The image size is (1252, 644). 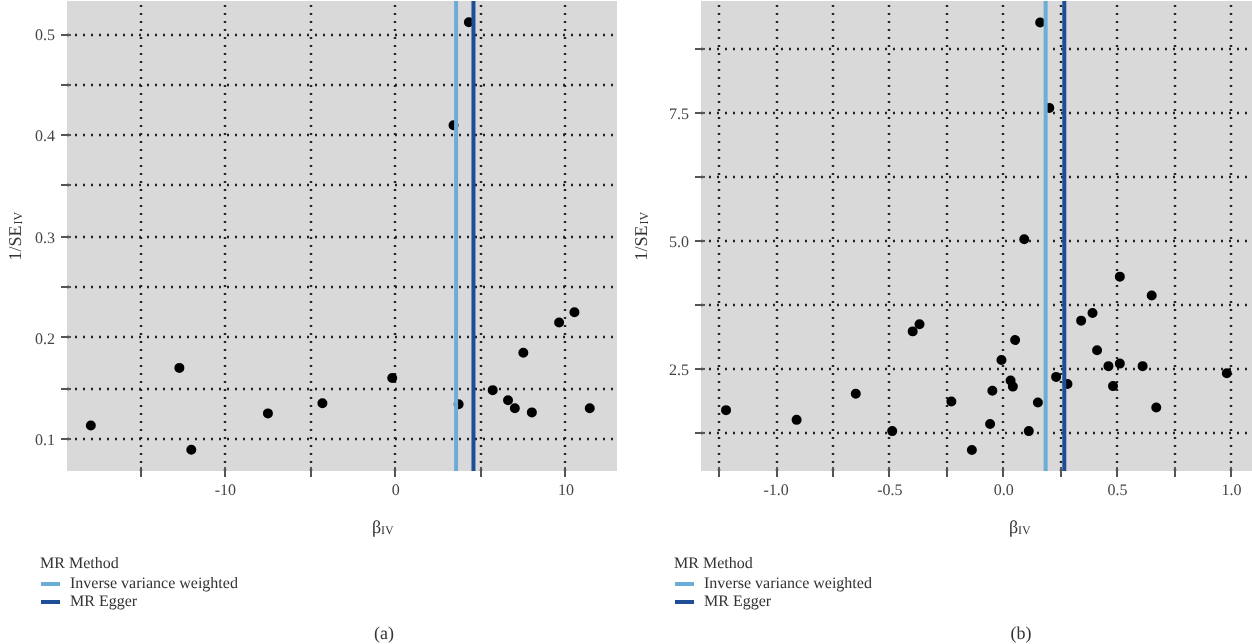 What do you see at coordinates (679, 241) in the screenshot?
I see `y-tick-label: 5.0` at bounding box center [679, 241].